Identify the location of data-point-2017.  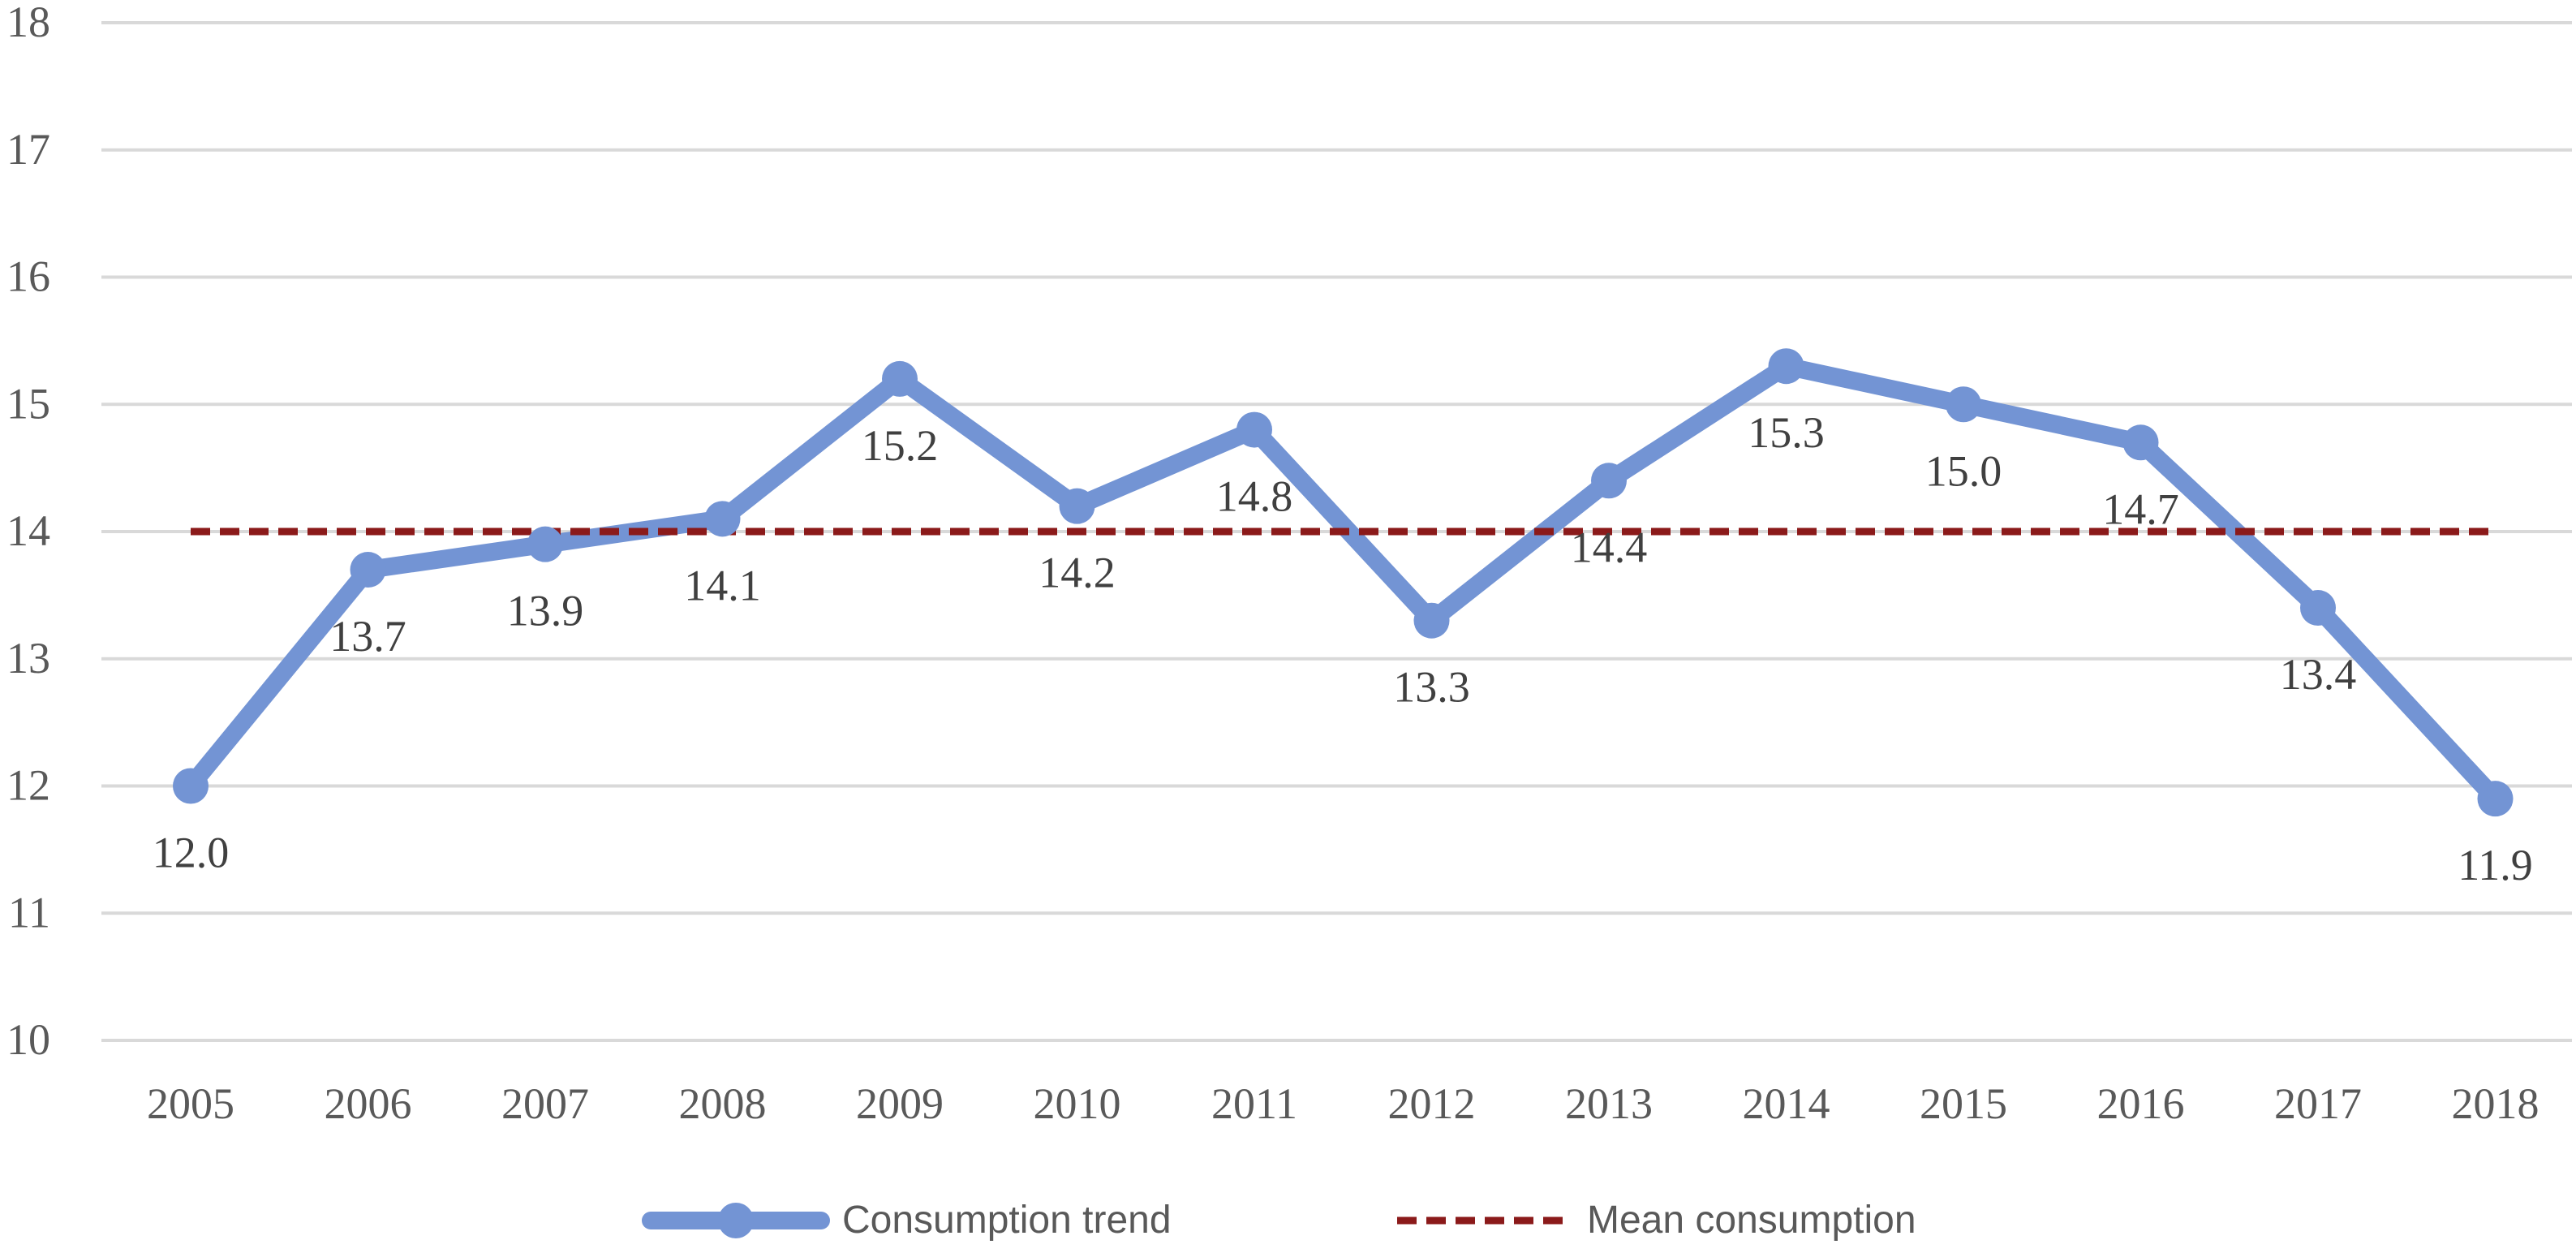
(2318, 608).